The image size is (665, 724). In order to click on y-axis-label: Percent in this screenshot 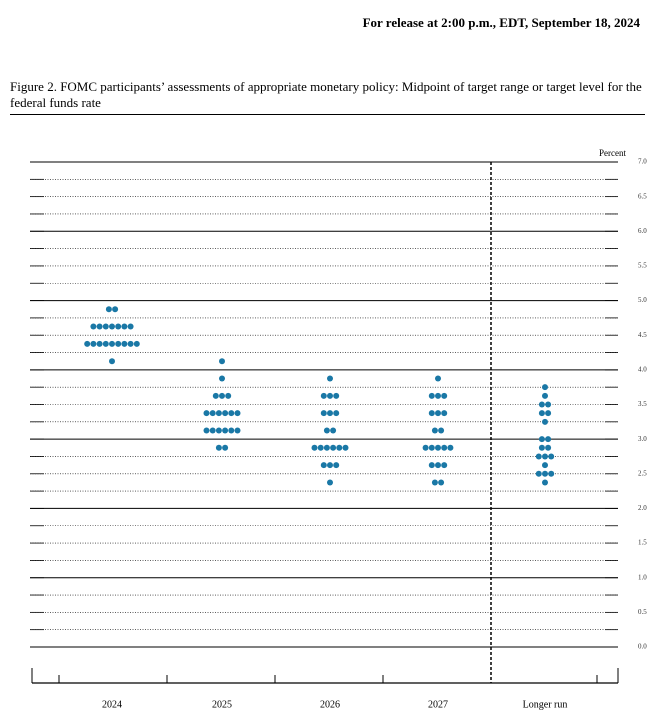, I will do `click(612, 153)`.